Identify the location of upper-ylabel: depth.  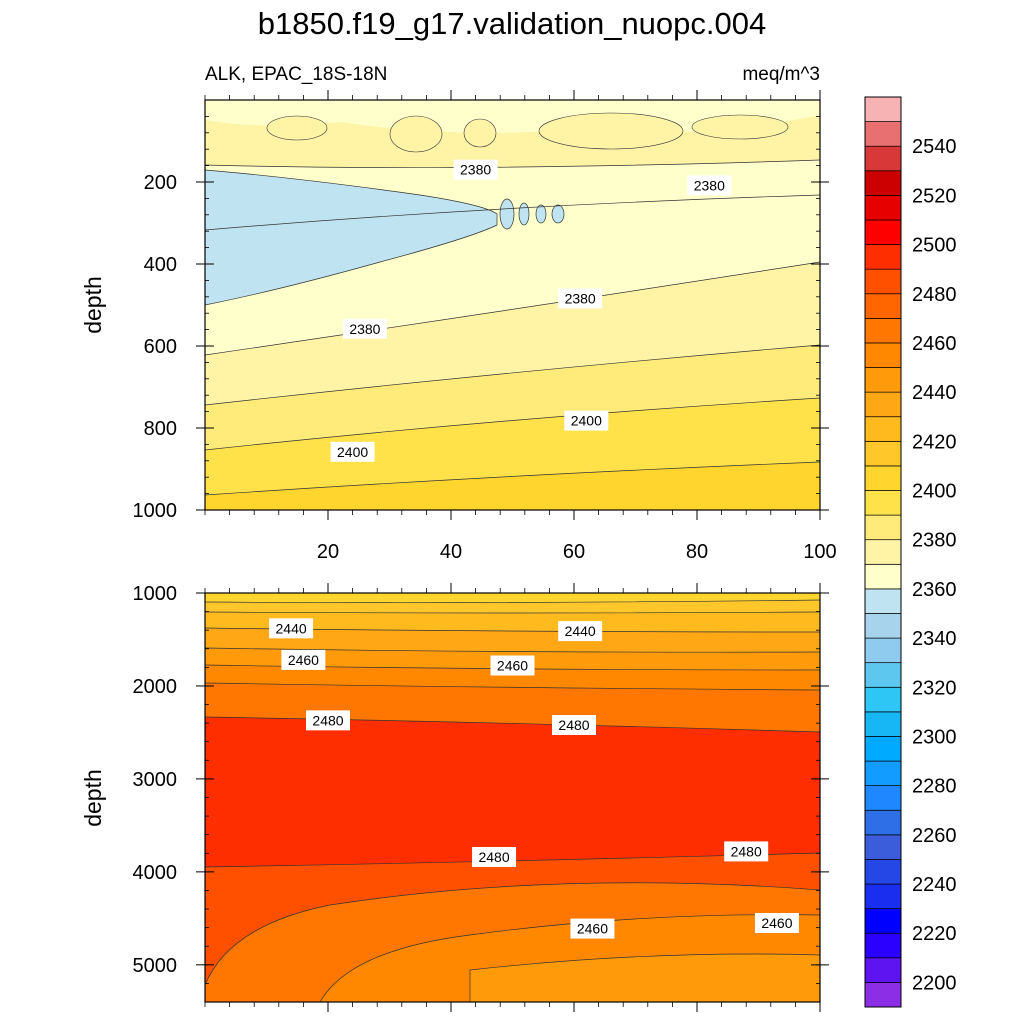
(93, 305).